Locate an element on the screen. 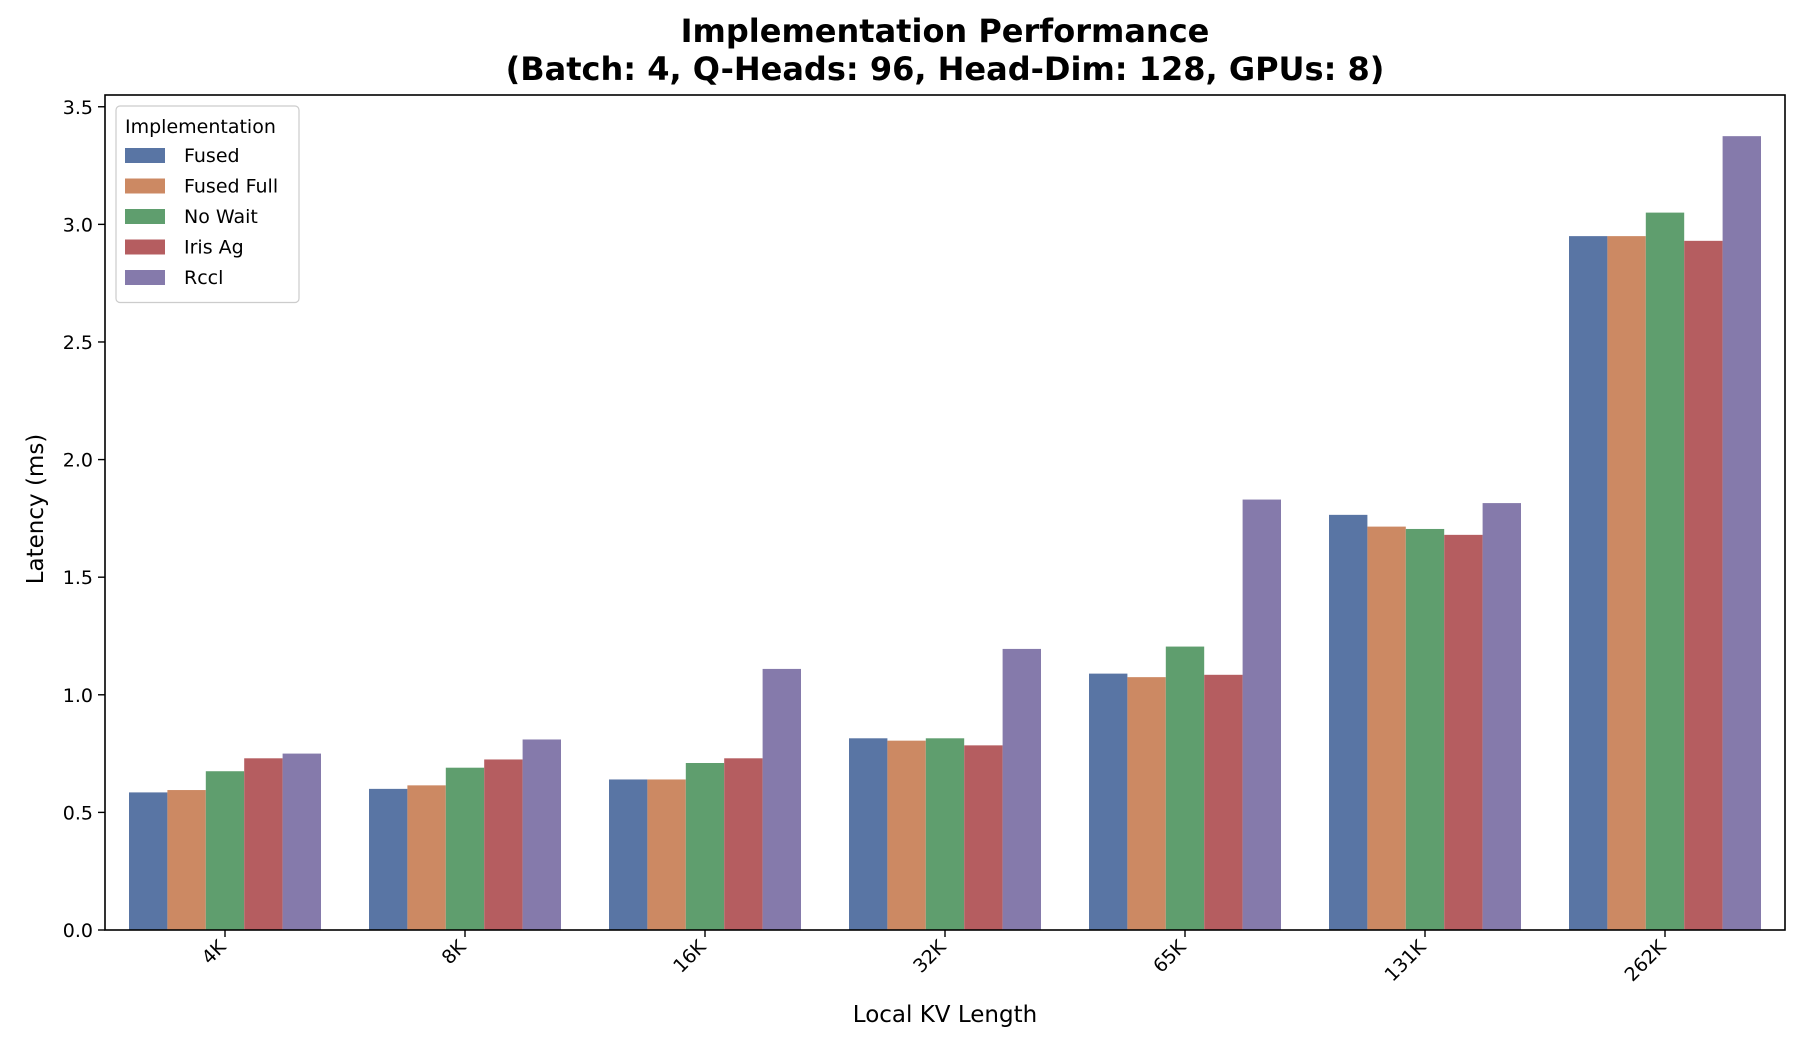 Image resolution: width=1800 pixels, height=1054 pixels. y-tick-label: 2.5 is located at coordinates (78, 343).